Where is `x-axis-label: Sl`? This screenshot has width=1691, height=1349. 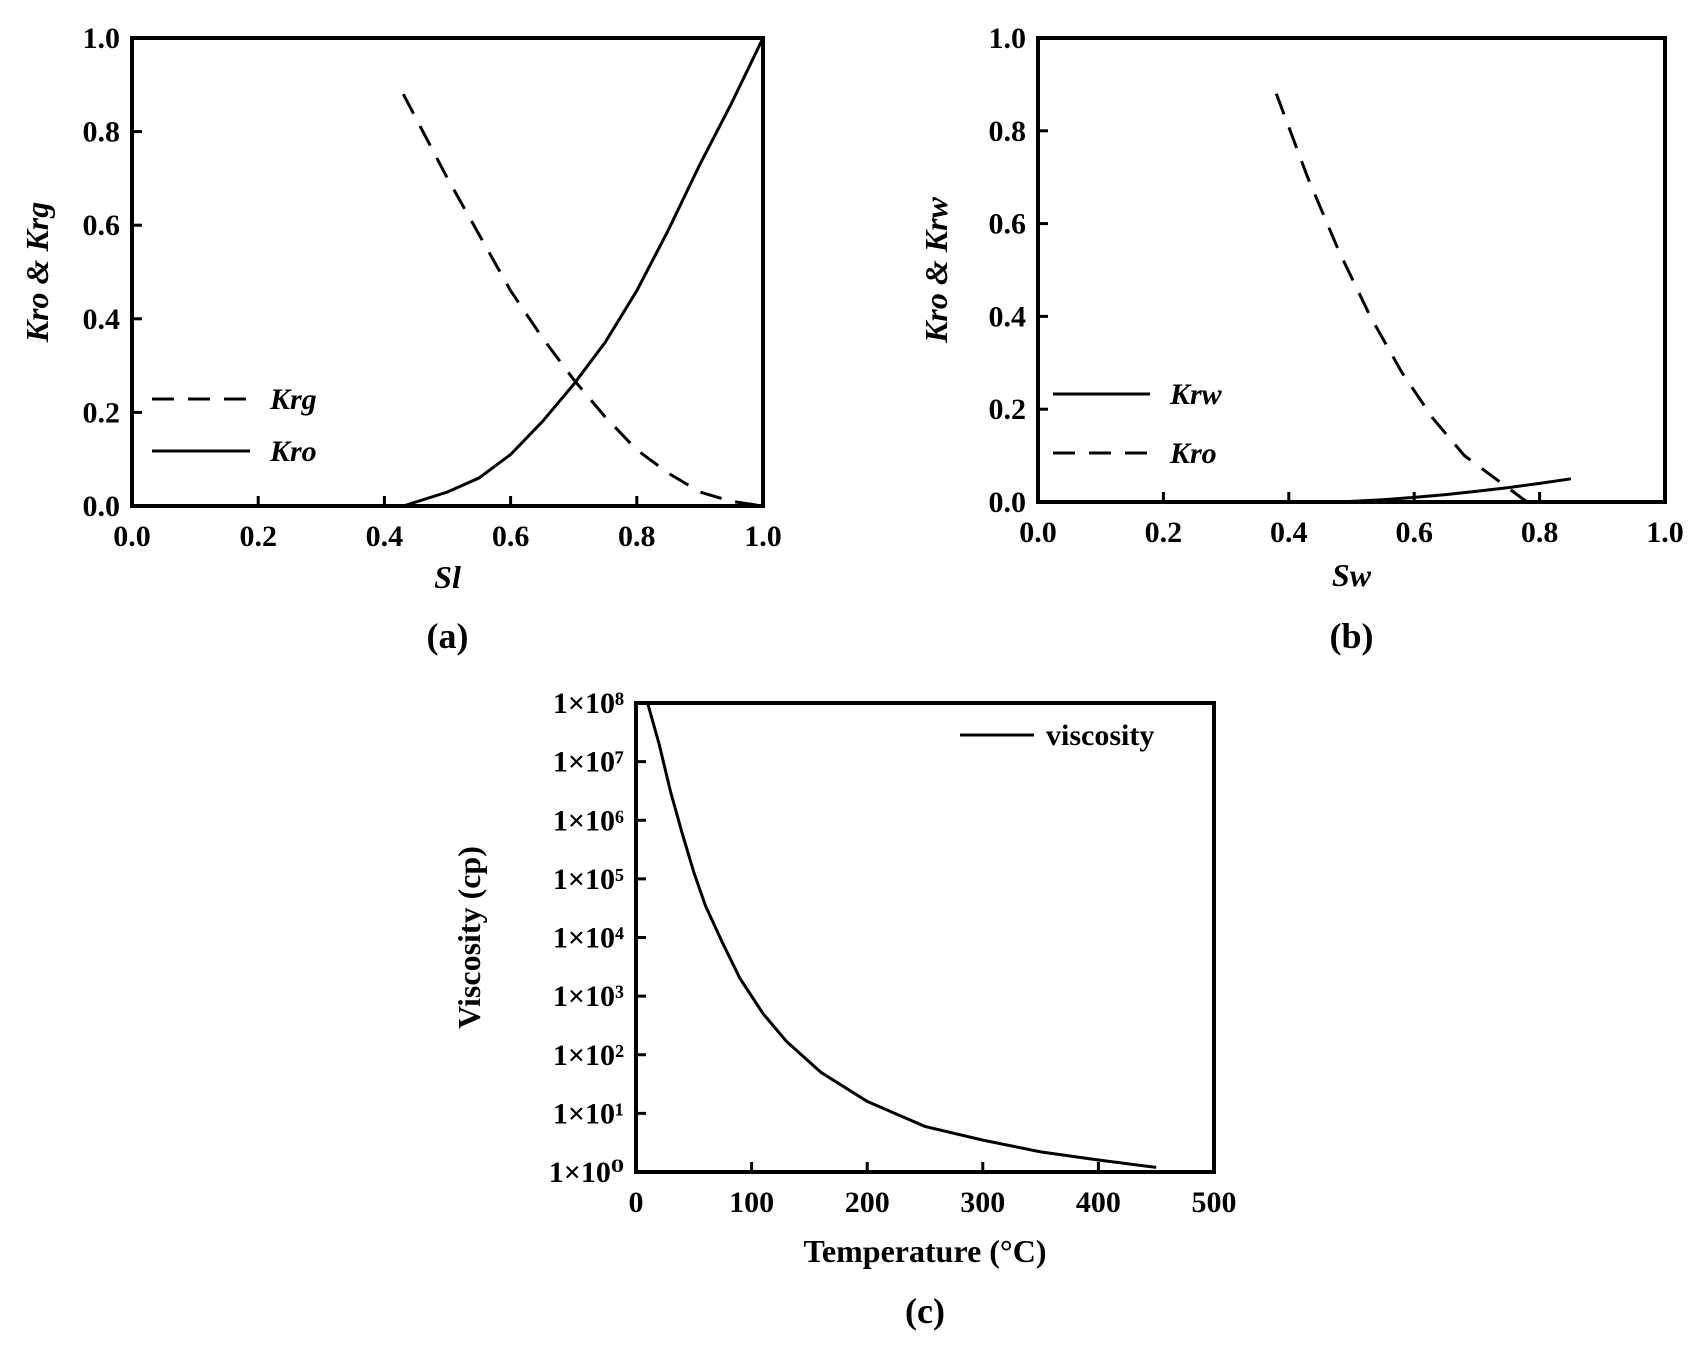 x-axis-label: Sl is located at coordinates (447, 577).